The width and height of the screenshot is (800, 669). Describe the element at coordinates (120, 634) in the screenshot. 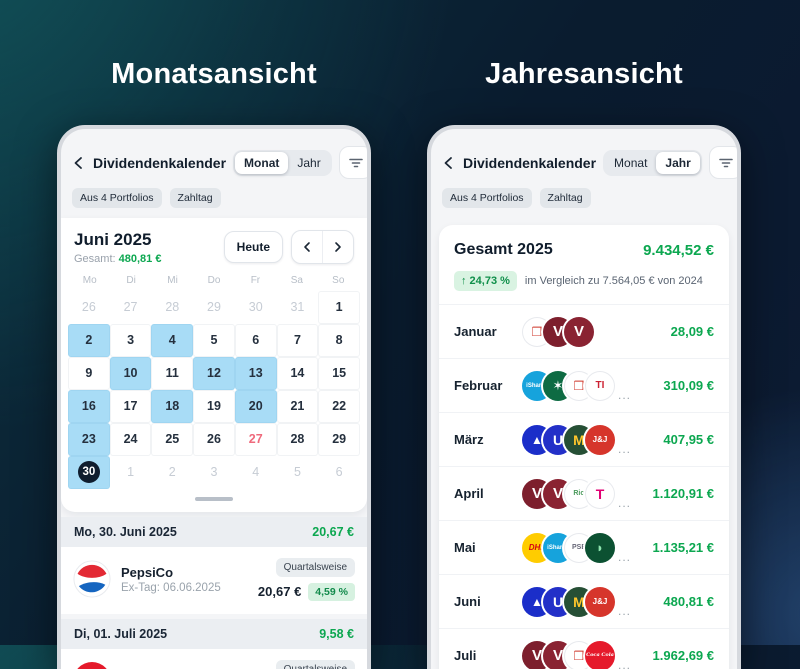

I see `section-date: Di, 01. Juli 2025` at that location.